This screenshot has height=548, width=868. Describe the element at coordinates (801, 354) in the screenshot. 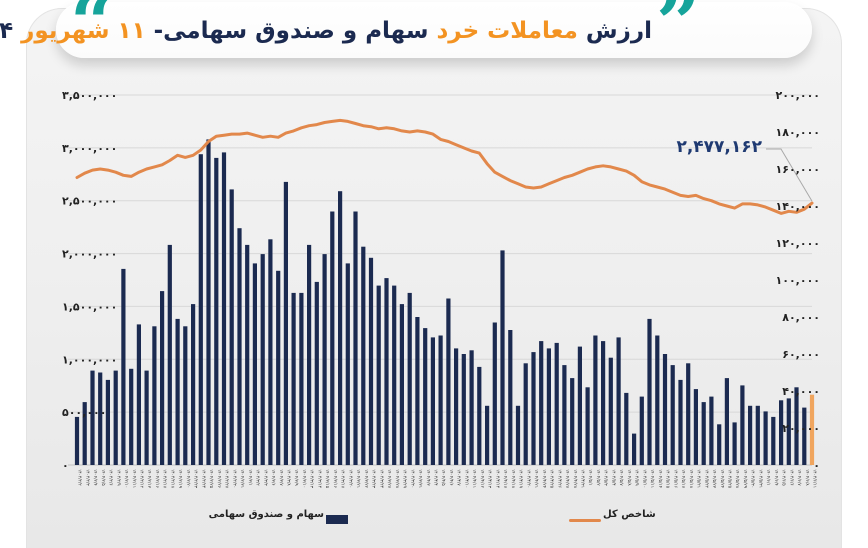

I see `svg-text: ۶۰,۰۰۰` at that location.